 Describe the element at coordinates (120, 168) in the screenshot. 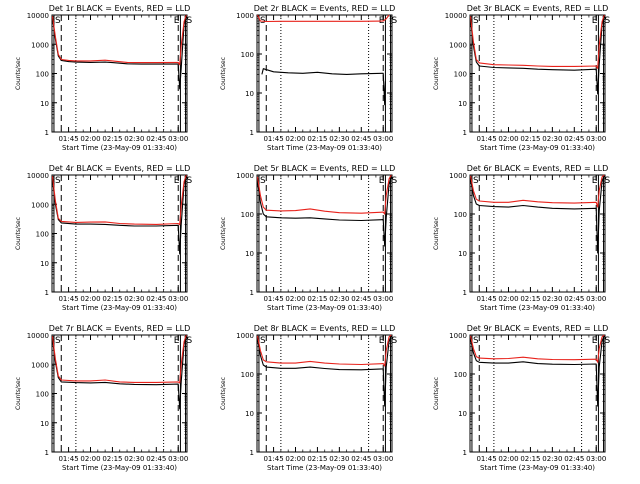

I see `panel-title: Det 4r BLACK = Events, RED = LLD` at that location.